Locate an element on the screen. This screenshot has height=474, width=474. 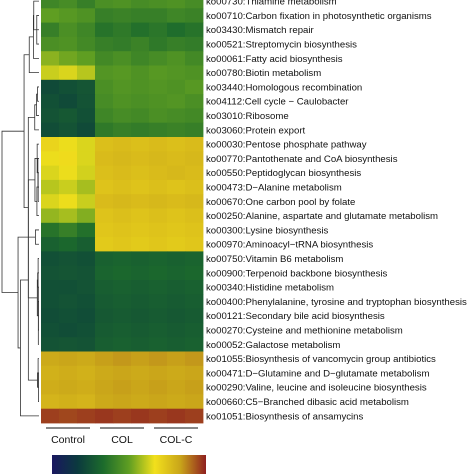
row-label: ko00780:Biotin metabolism is located at coordinates (263, 73).